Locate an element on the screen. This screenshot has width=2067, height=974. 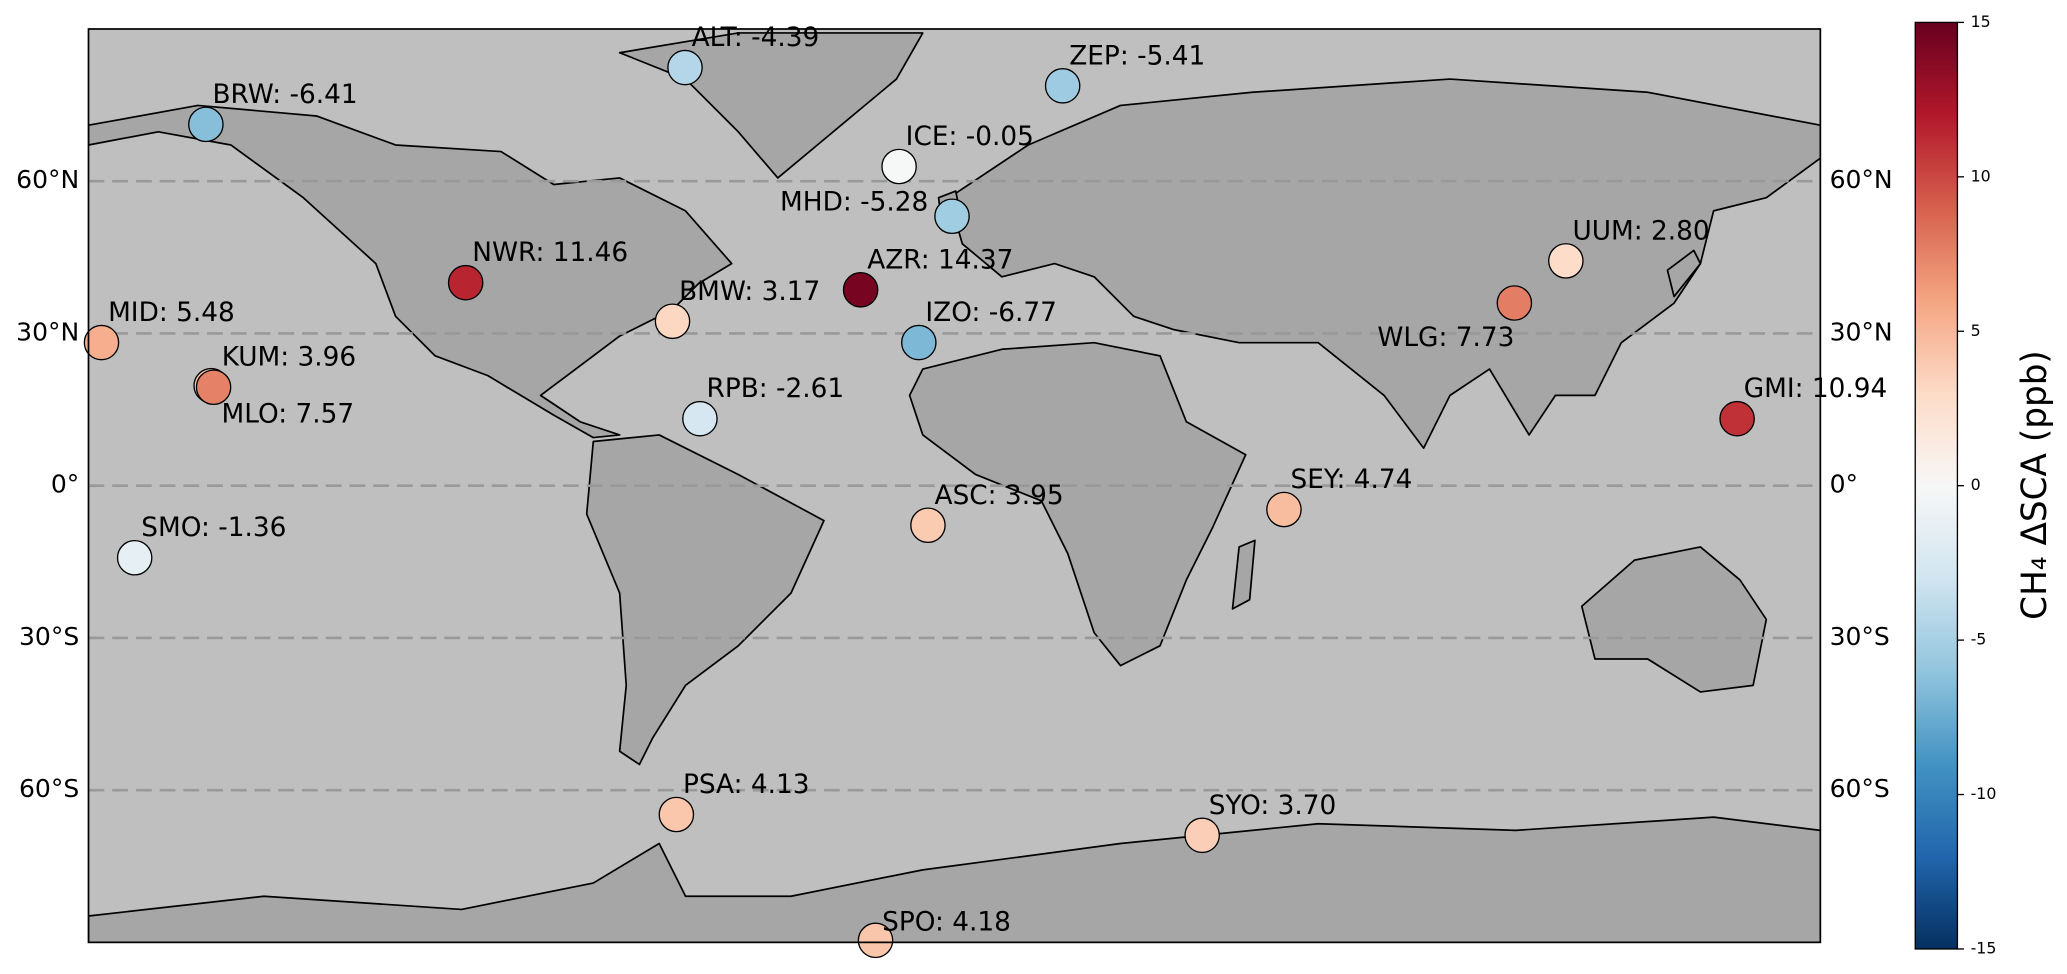
lat-label-right: 60°N is located at coordinates (1861, 179).